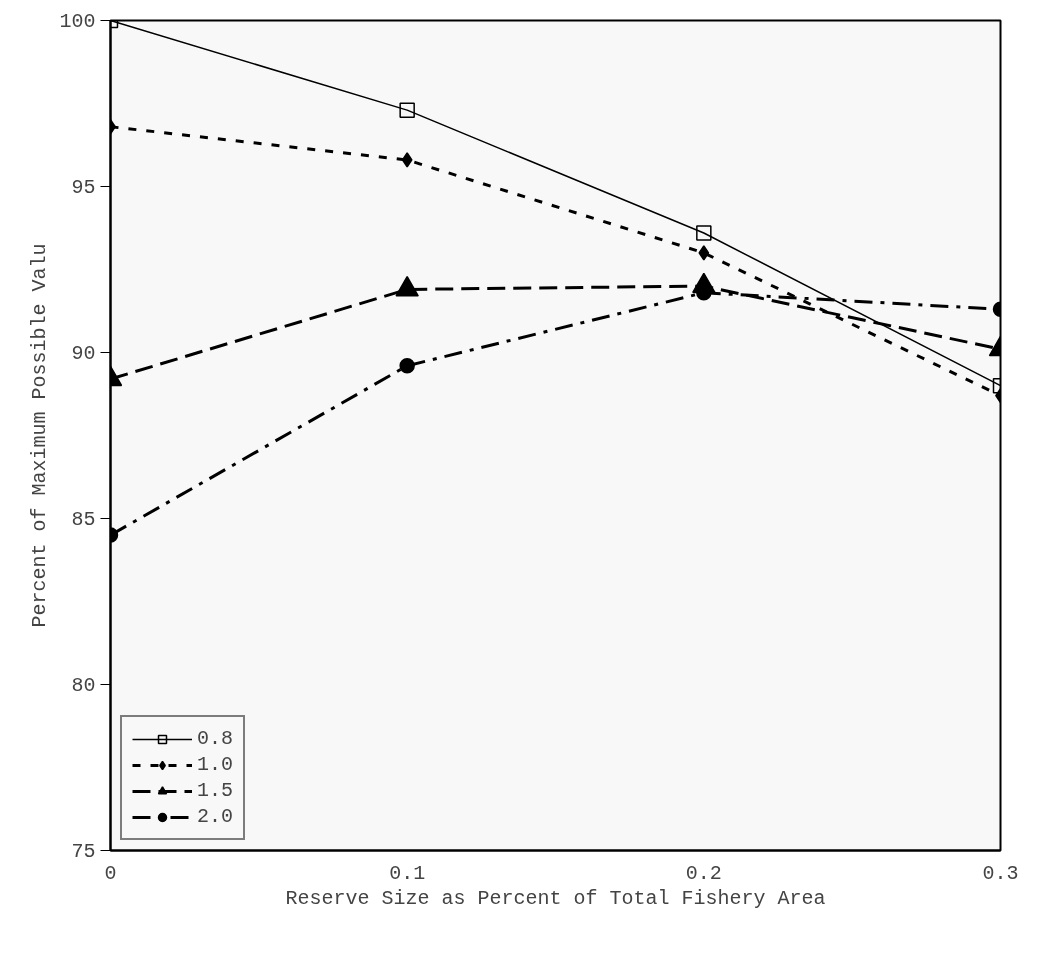  What do you see at coordinates (83, 353) in the screenshot?
I see `y-tick-label: 90` at bounding box center [83, 353].